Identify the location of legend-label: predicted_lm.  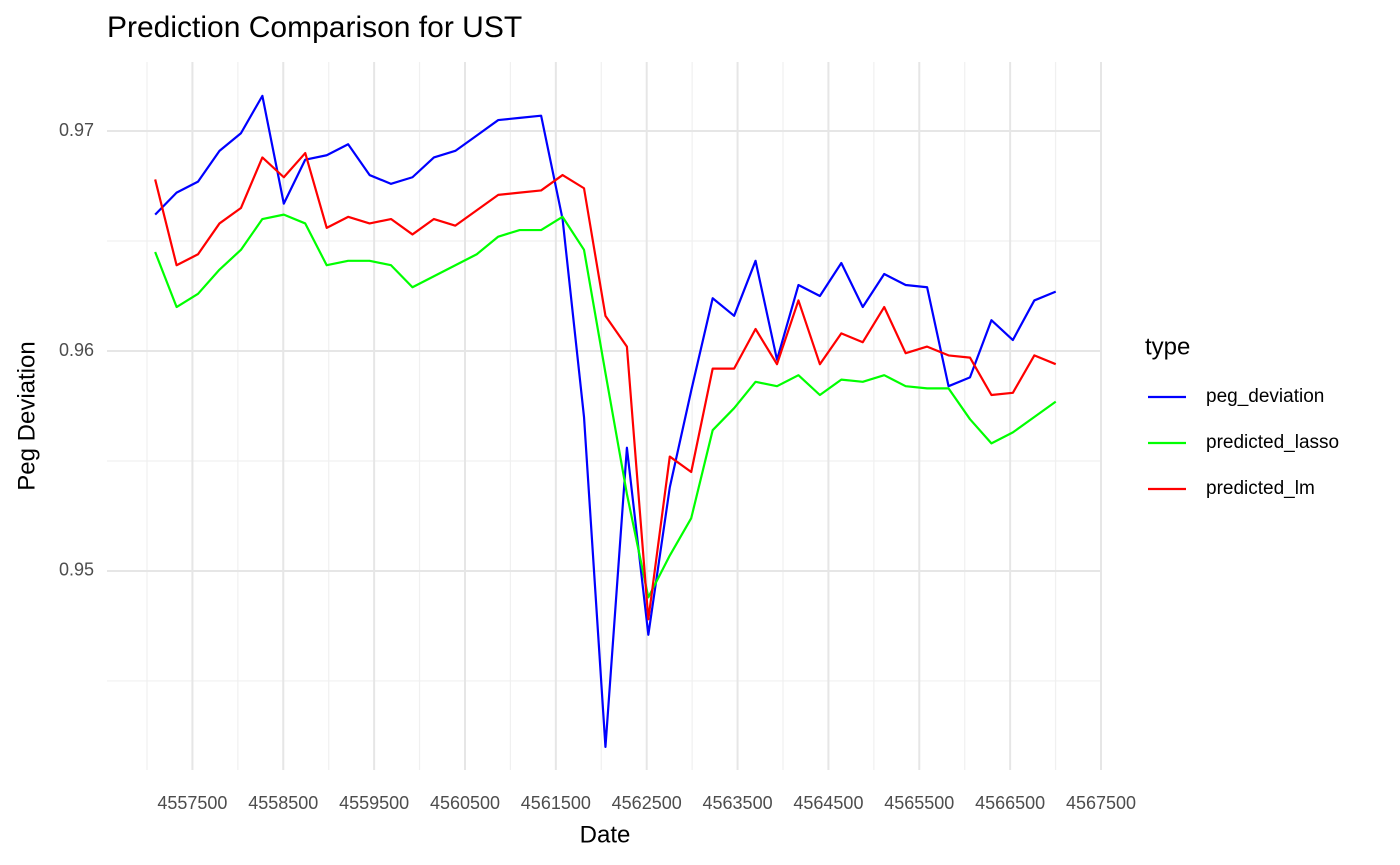
(1260, 488).